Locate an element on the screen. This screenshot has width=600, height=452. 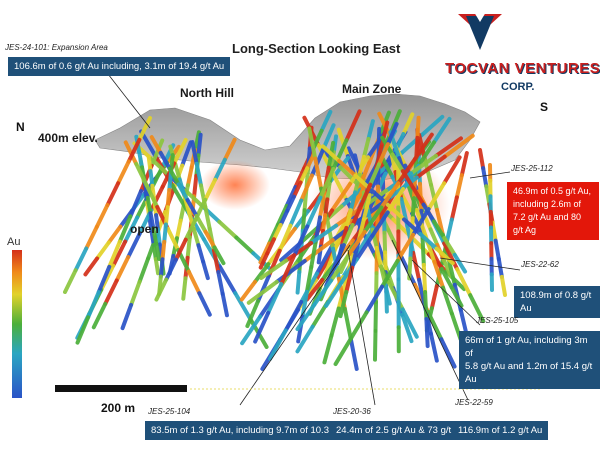
hole-id-jes-22-62: JES-22-62 is located at coordinates (540, 264).